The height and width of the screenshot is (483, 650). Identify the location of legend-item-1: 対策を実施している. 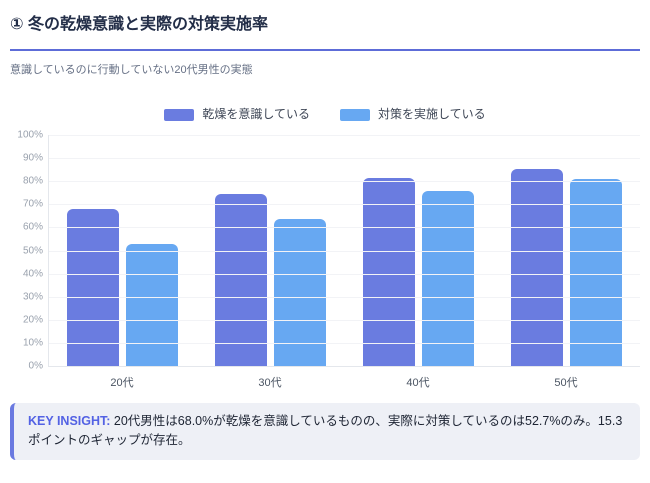
(413, 114).